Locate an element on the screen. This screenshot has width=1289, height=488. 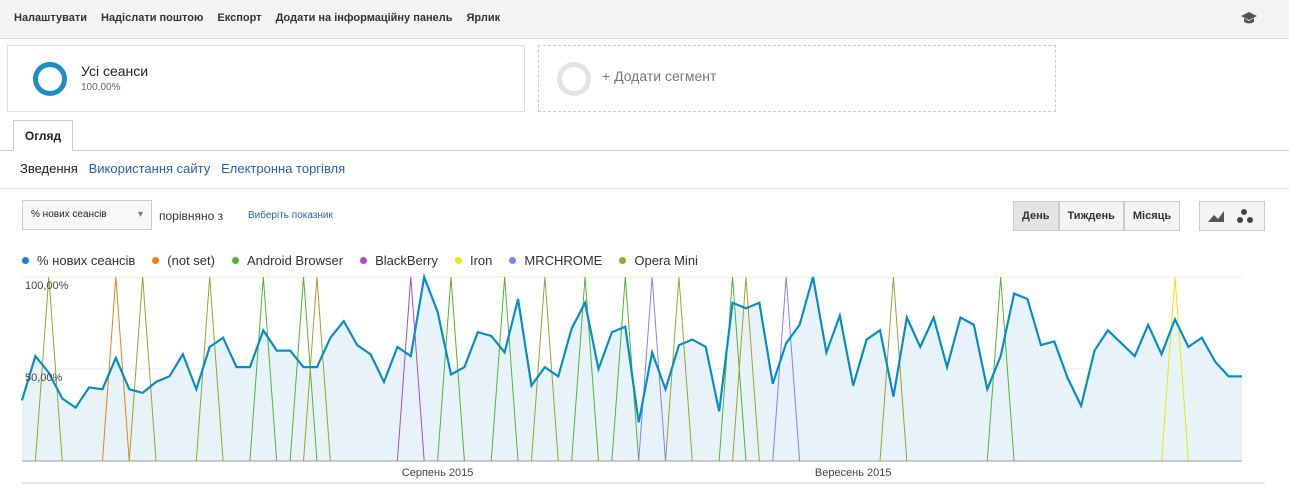
legend-label: (not set) is located at coordinates (191, 260).